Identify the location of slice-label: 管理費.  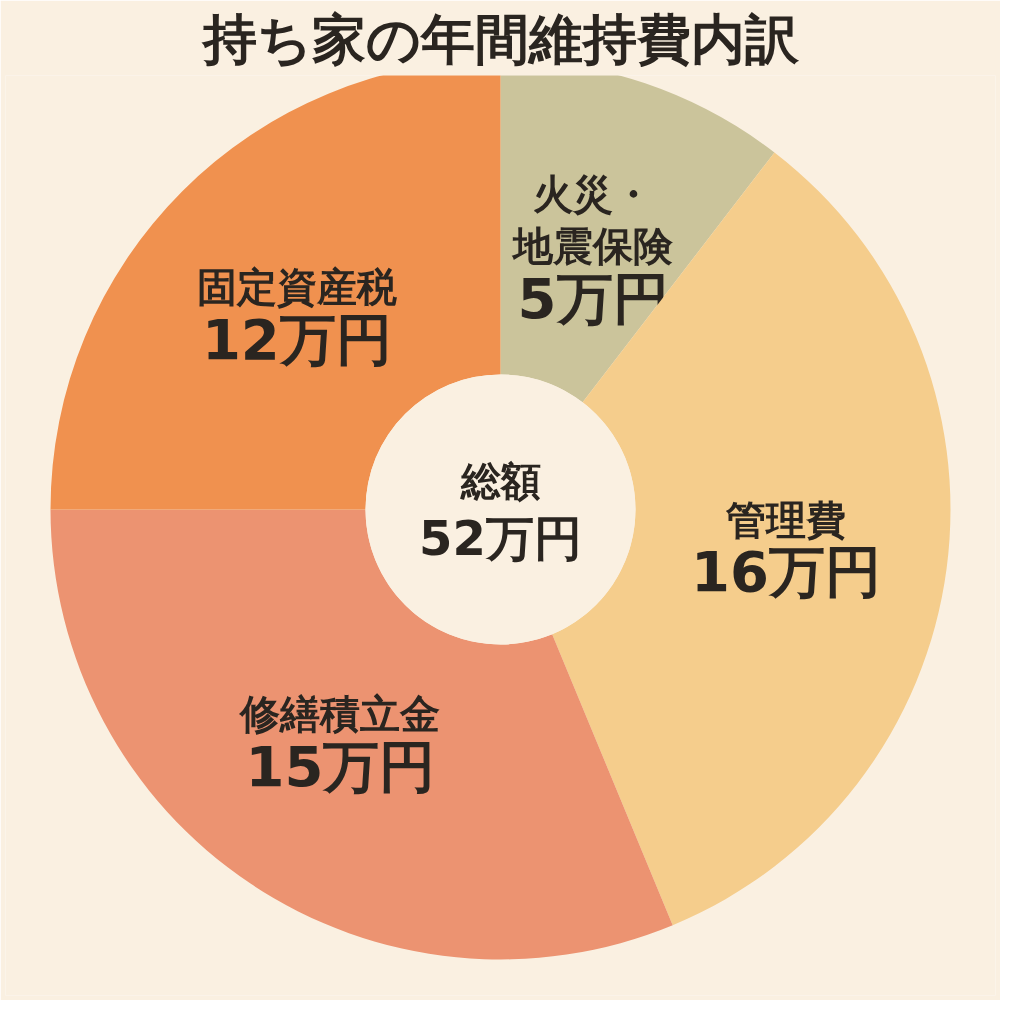
(786, 519).